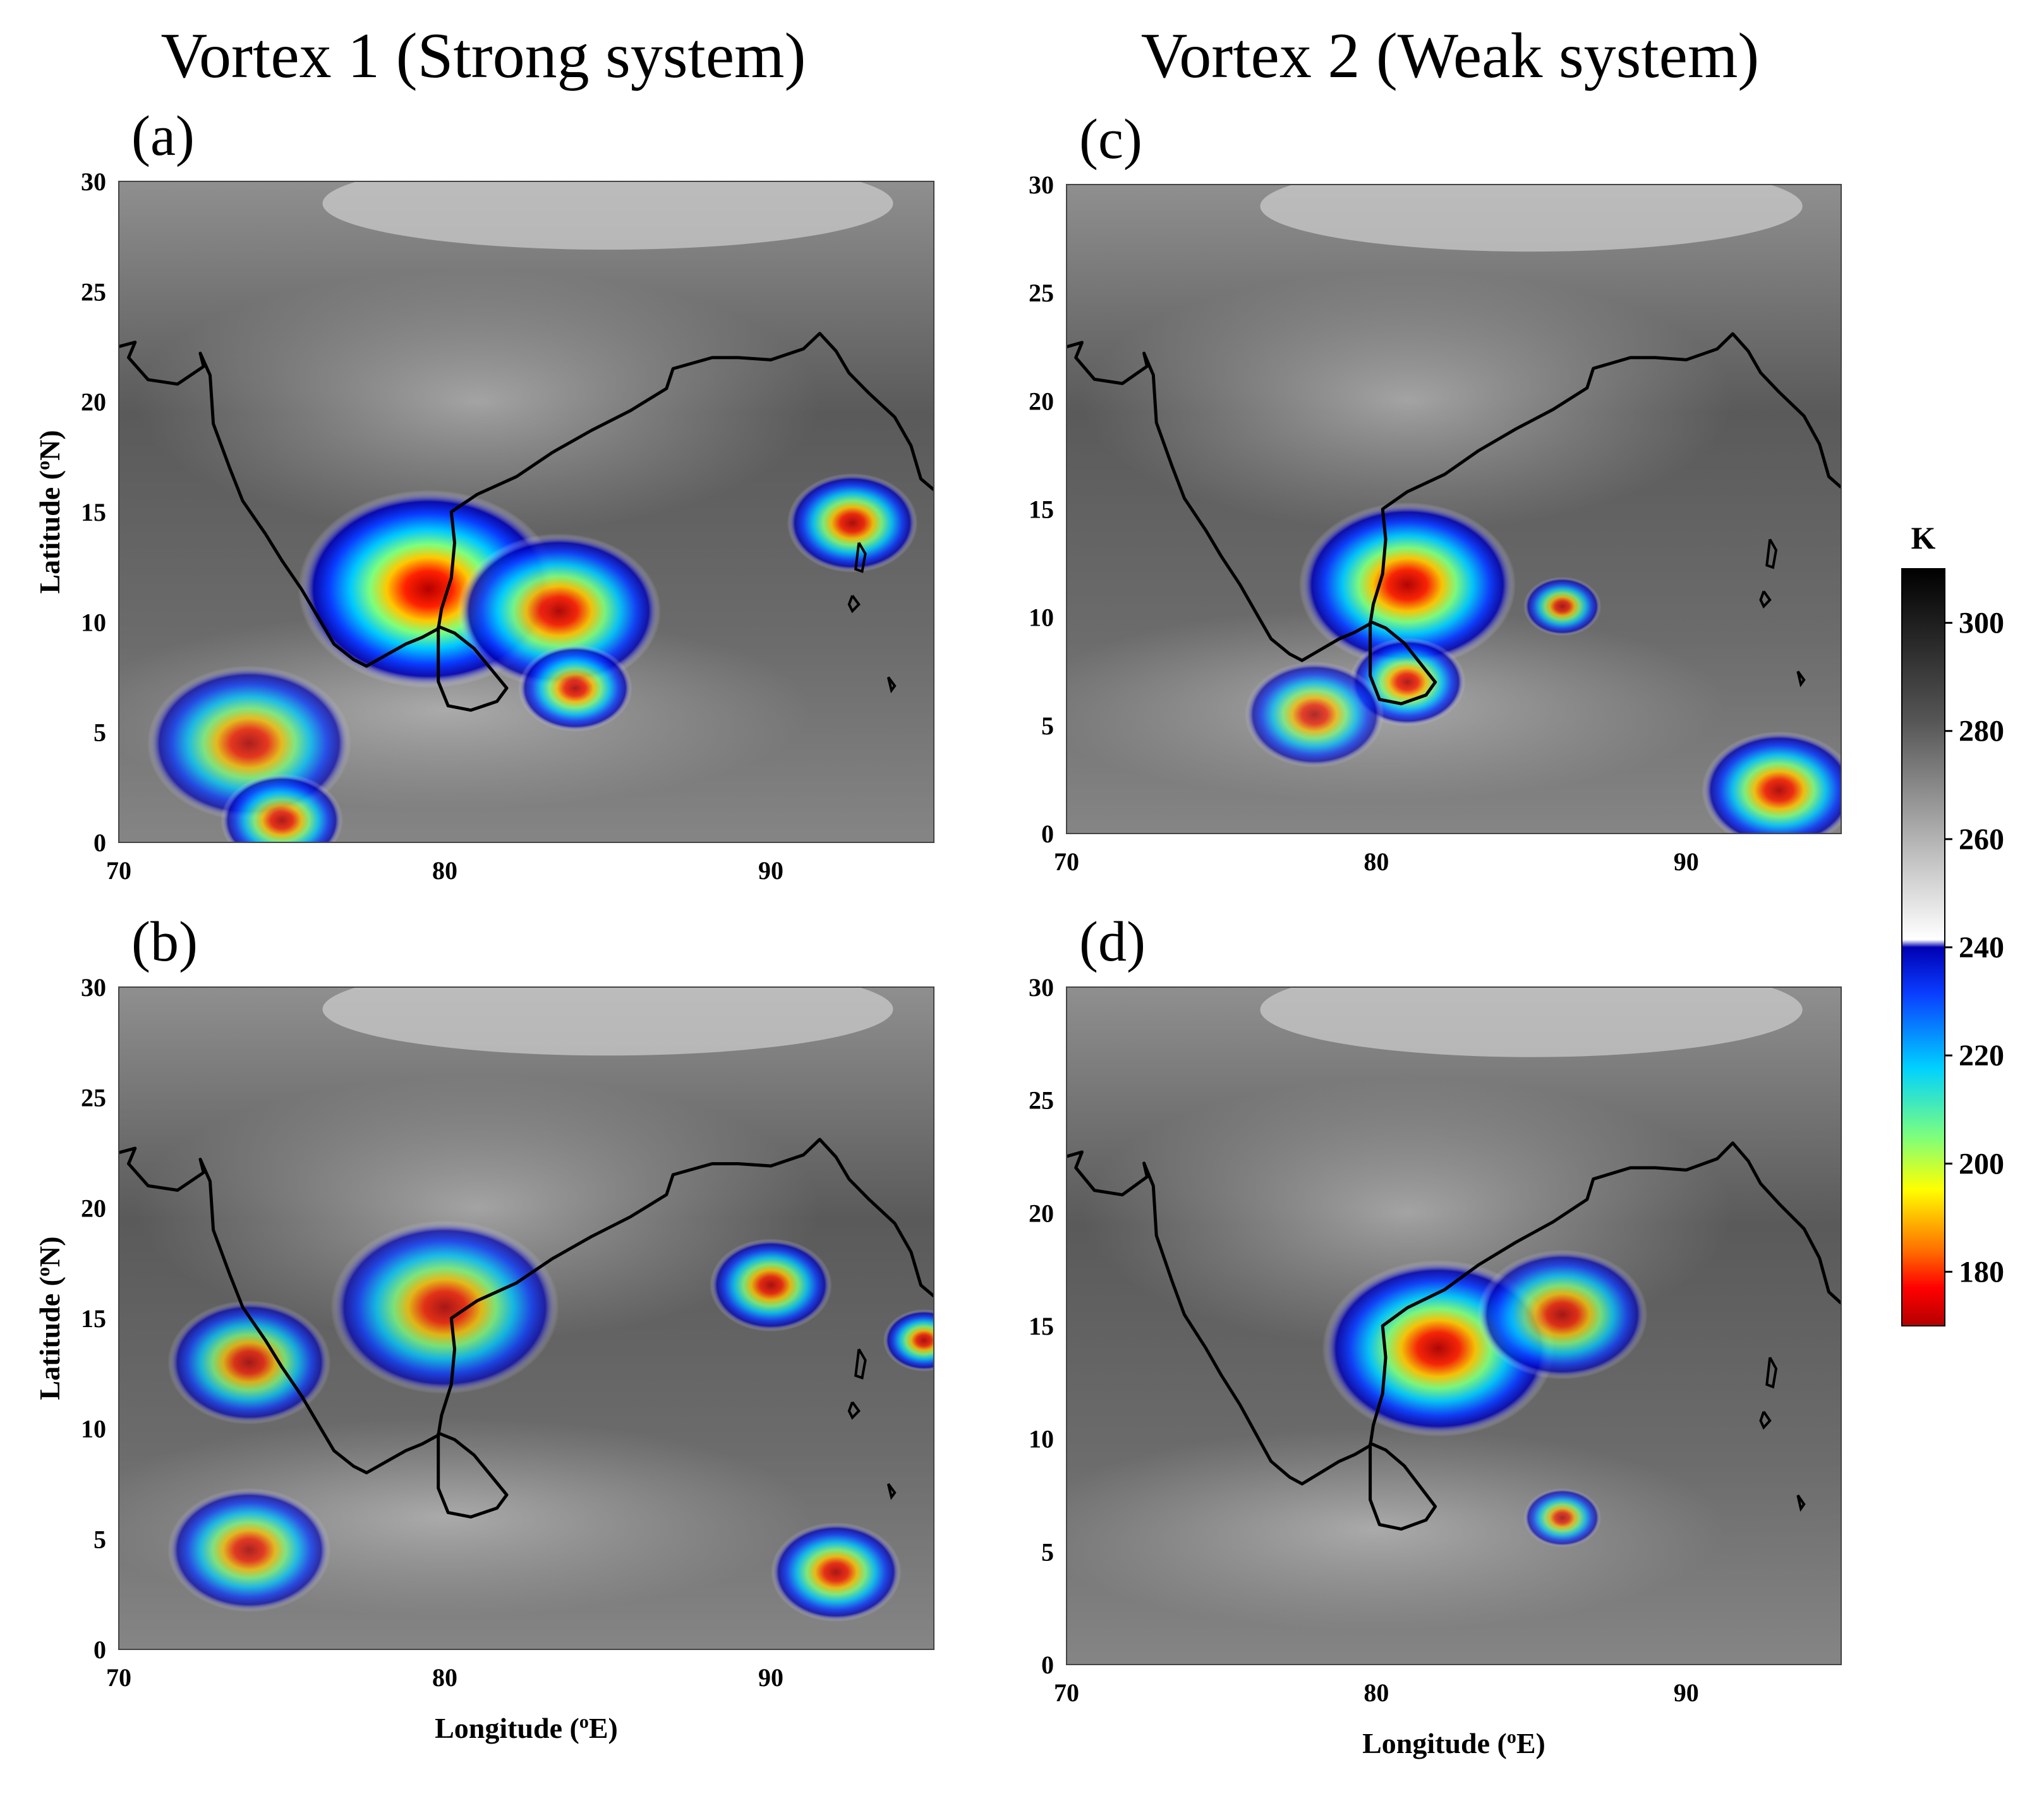 This screenshot has width=2044, height=1796. Describe the element at coordinates (1924, 537) in the screenshot. I see `colorbar-unit: K` at that location.